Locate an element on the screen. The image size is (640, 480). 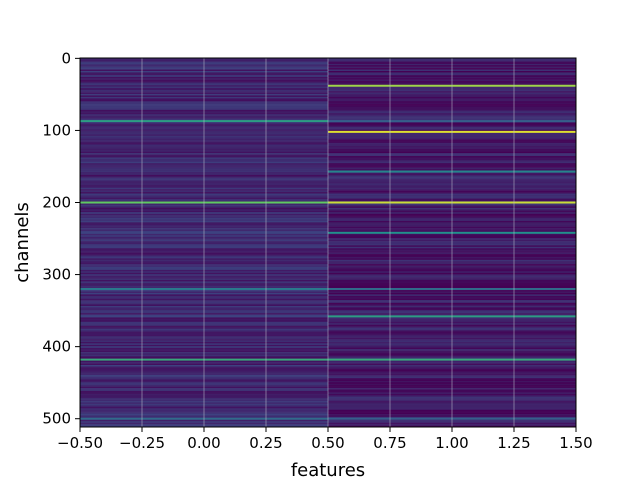
x-tick-label: 1.25 is located at coordinates (513, 443).